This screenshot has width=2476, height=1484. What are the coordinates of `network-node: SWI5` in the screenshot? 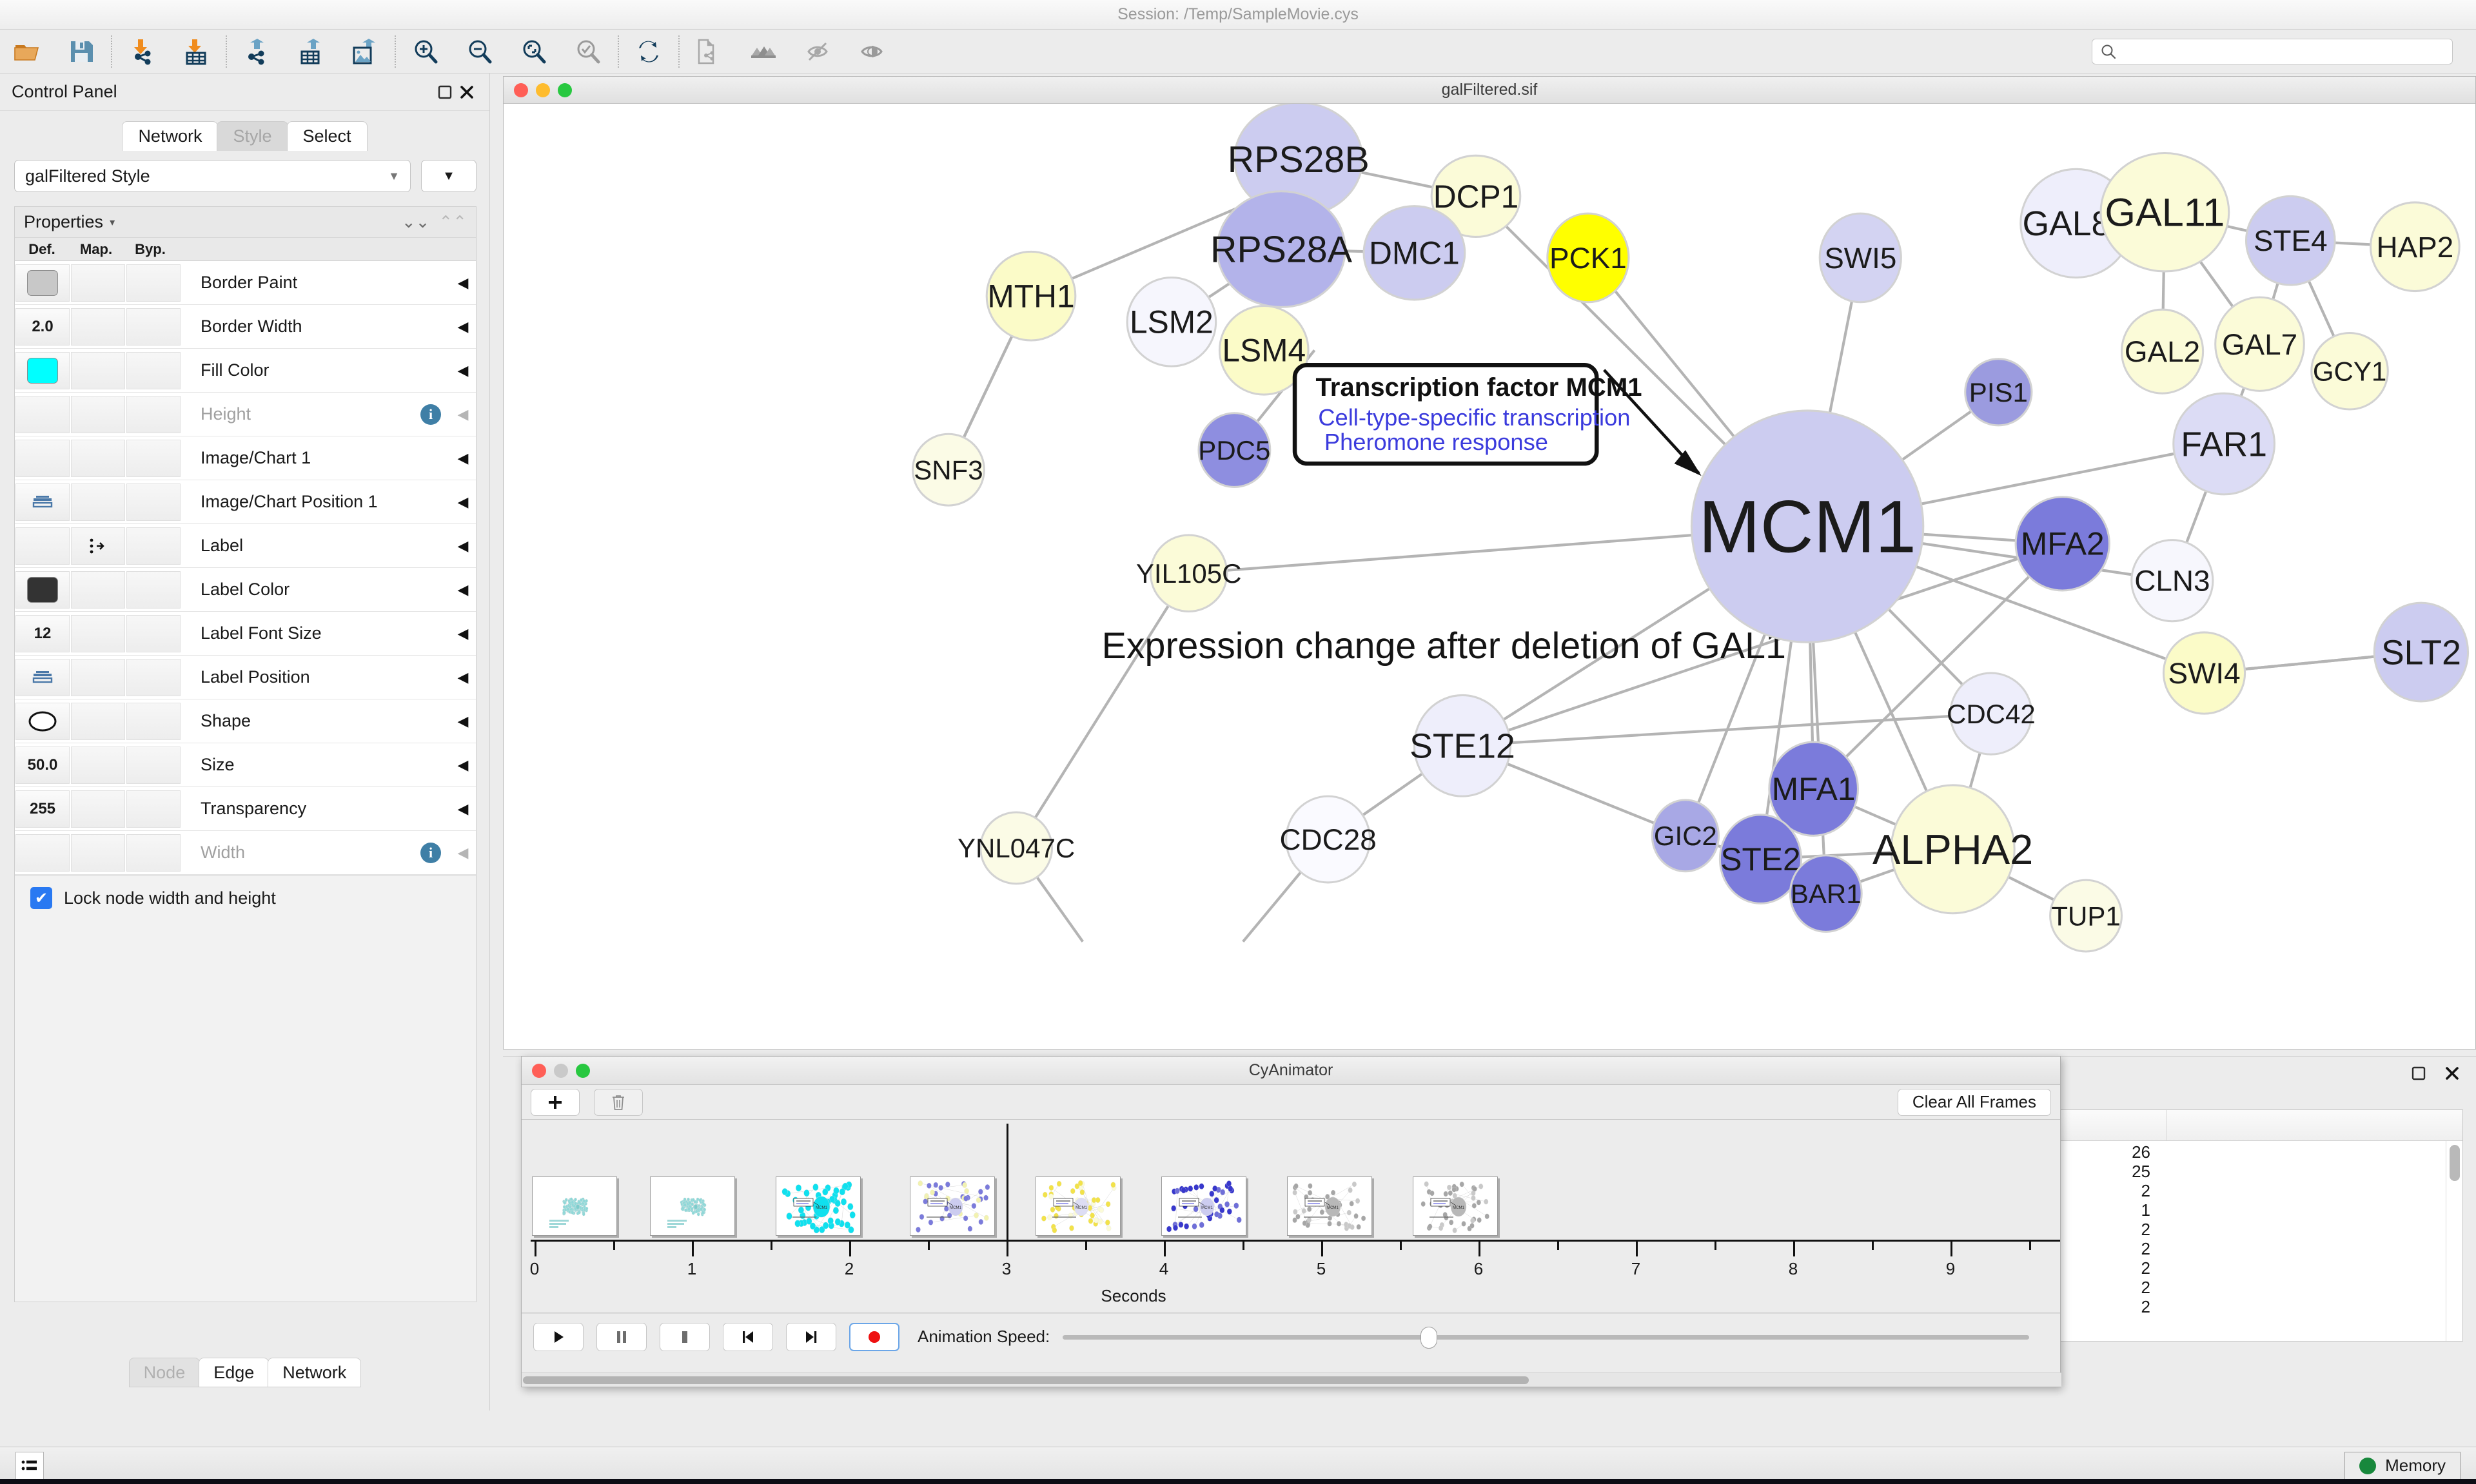 It's located at (1860, 258).